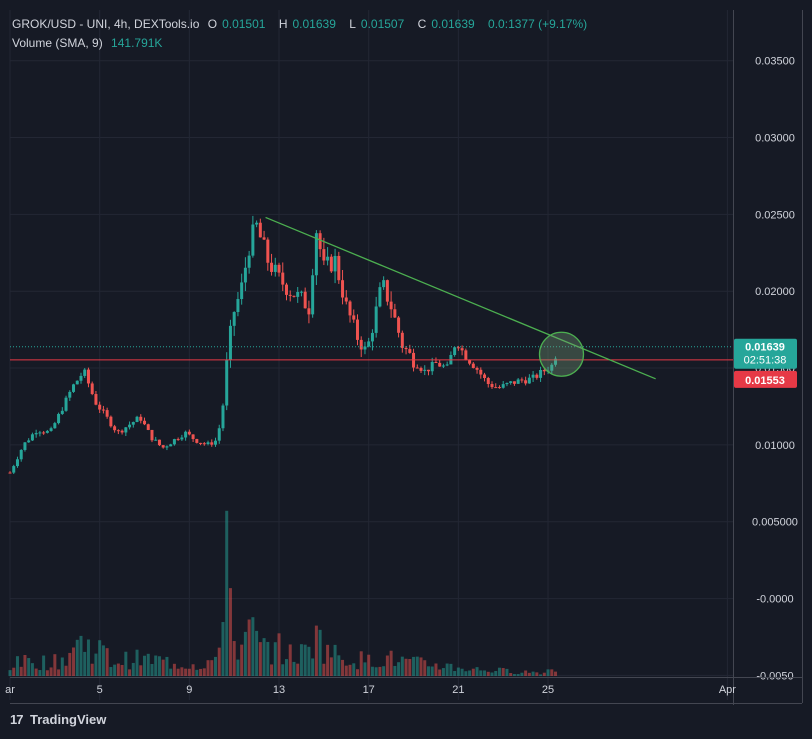  Describe the element at coordinates (106, 24) in the screenshot. I see `symbol-title: GROK/USD - UNI, 4h, DEXTools.io` at that location.